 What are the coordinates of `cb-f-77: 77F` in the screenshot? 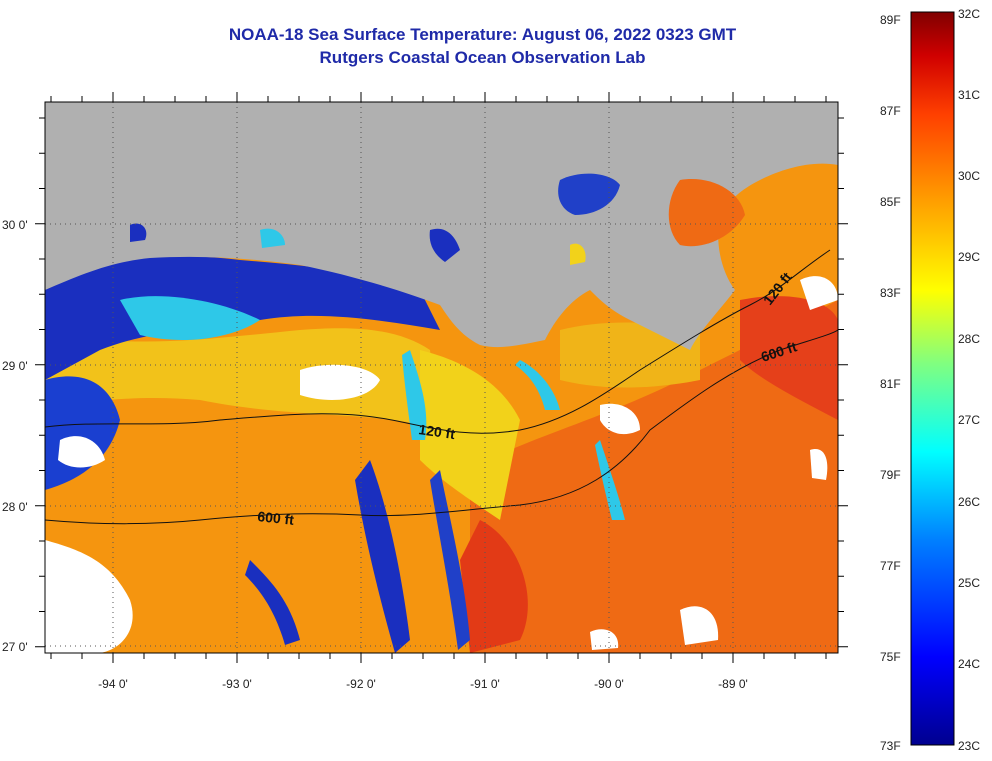 It's located at (890, 566).